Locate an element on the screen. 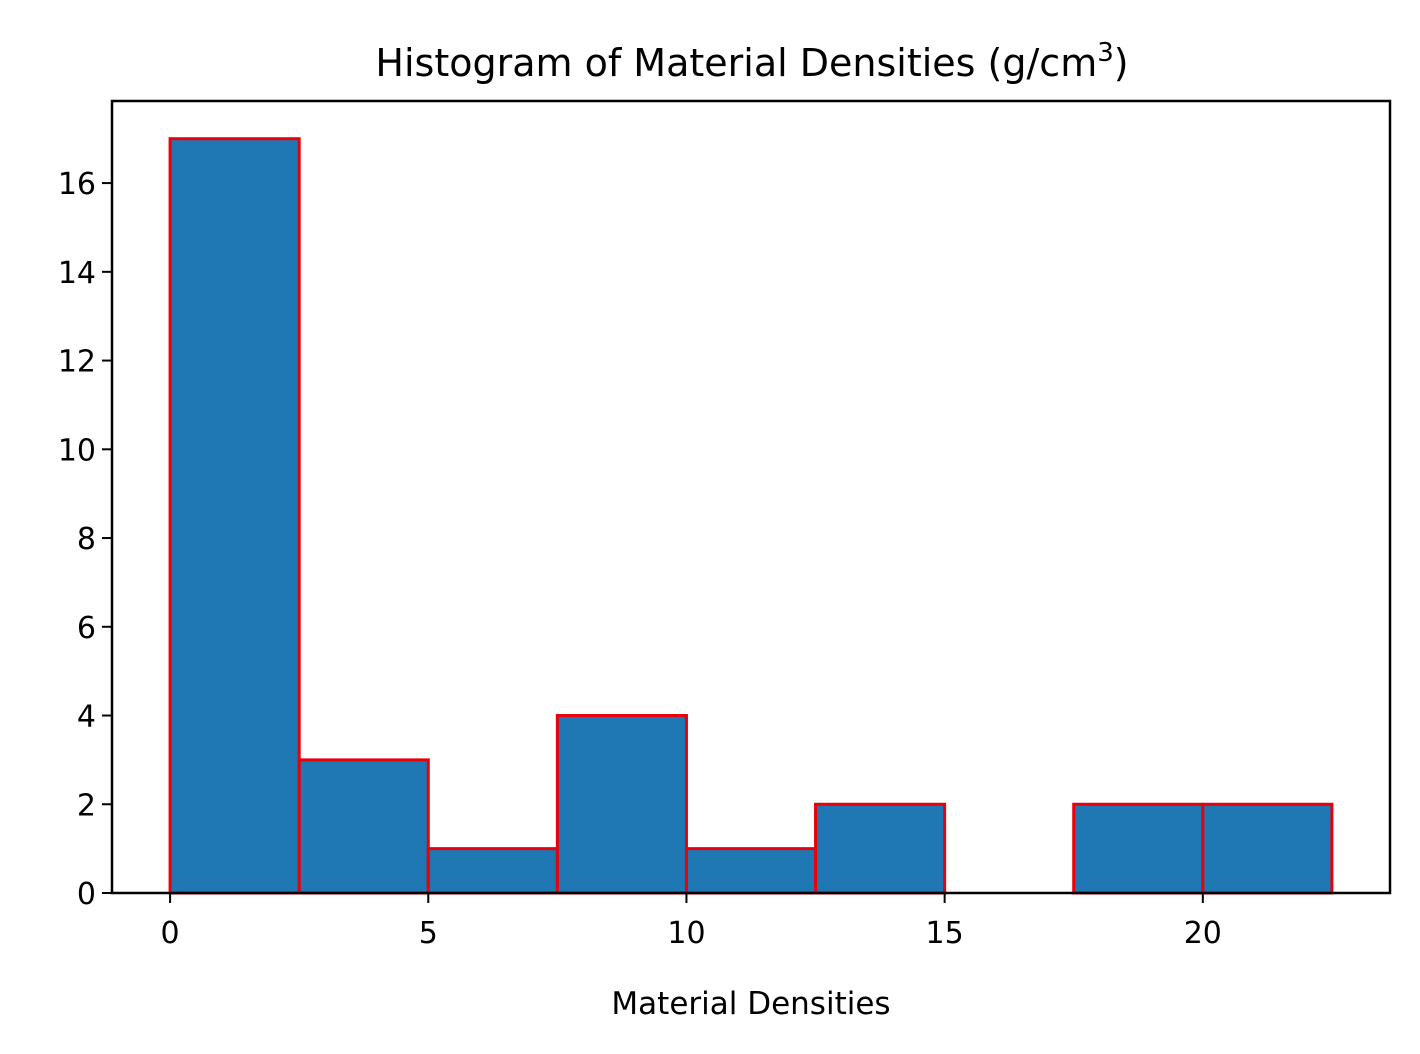 The height and width of the screenshot is (1054, 1420). y-tick-label: 0 is located at coordinates (86, 894).